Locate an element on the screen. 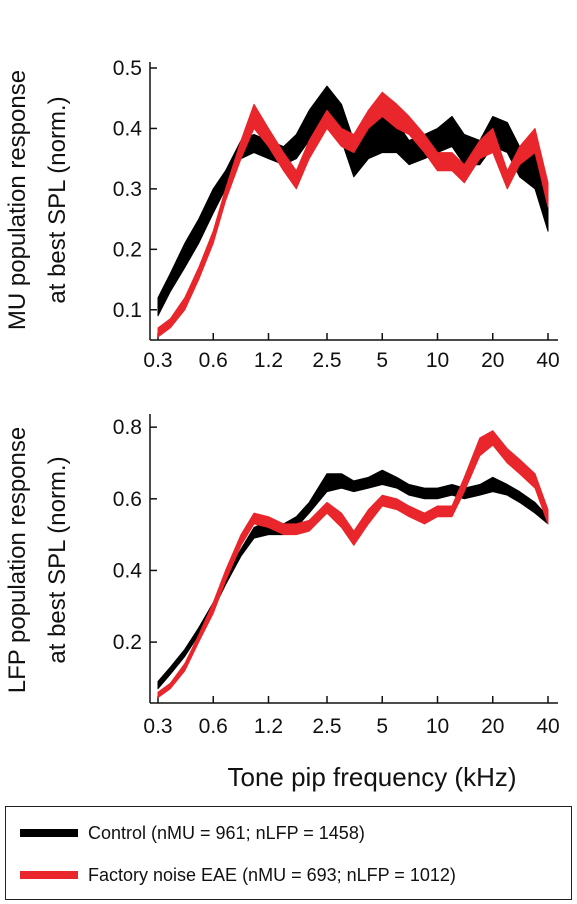  y-tick-label: 0.1 is located at coordinates (127, 310).